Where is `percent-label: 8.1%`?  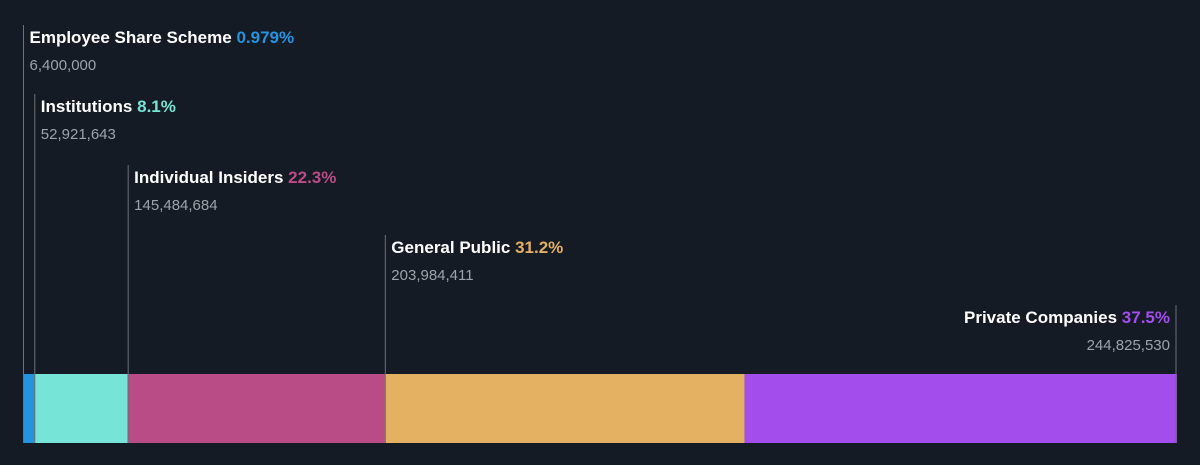
percent-label: 8.1% is located at coordinates (156, 106).